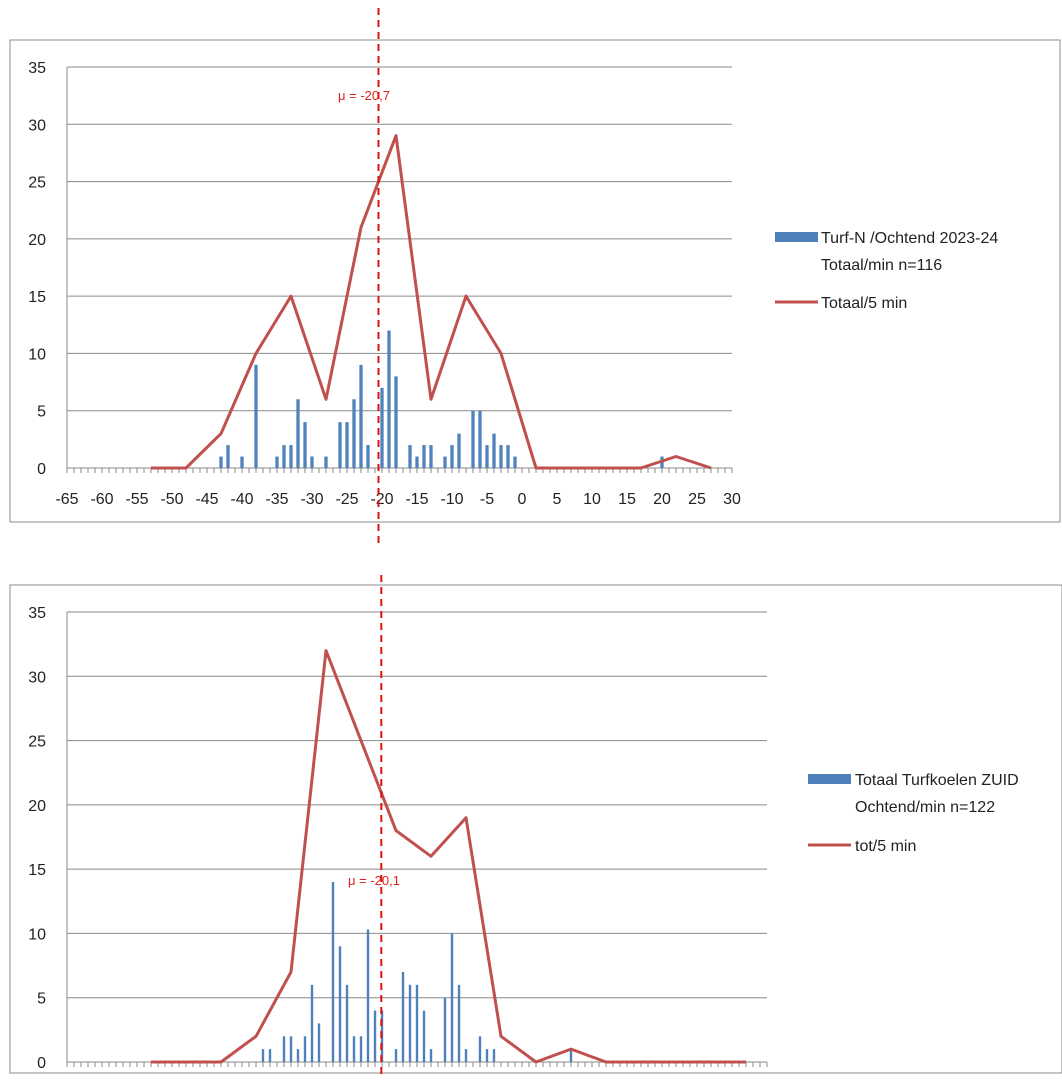 Image resolution: width=1062 pixels, height=1084 pixels. Describe the element at coordinates (881, 265) in the screenshot. I see `legend-bar-label-line2: Totaal/min n=116` at that location.